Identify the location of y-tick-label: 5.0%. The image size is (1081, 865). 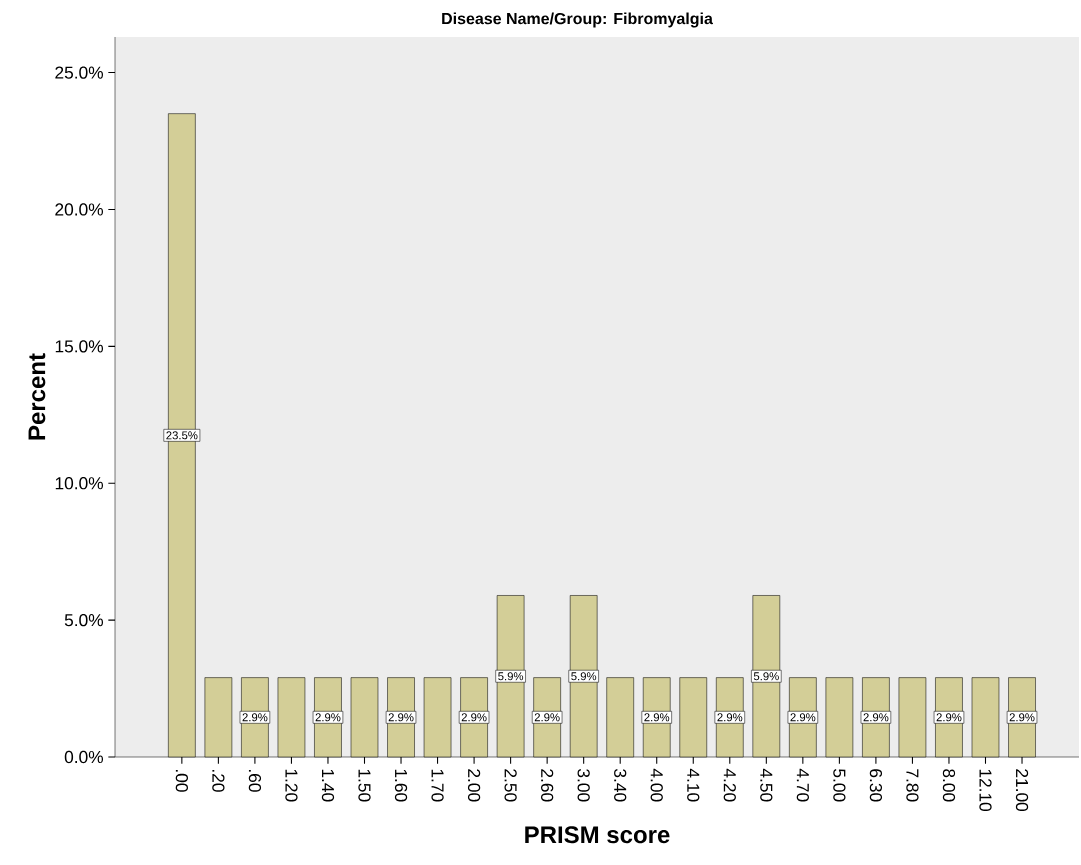
(84, 620).